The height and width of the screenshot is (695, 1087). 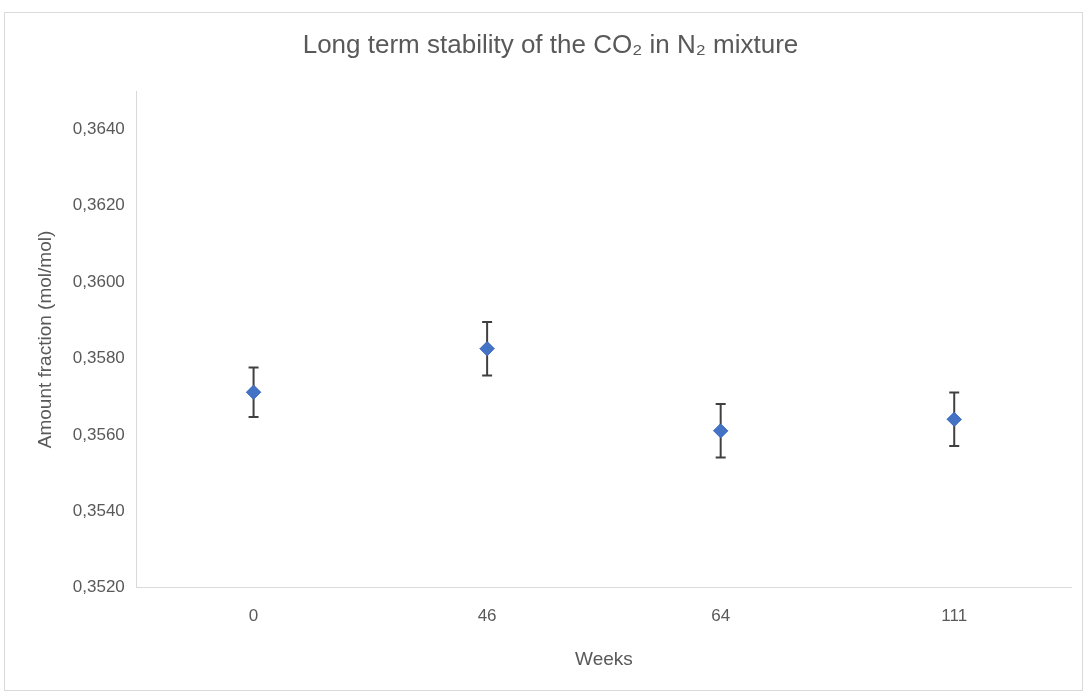 I want to click on x-tick-label: 46, so click(x=487, y=615).